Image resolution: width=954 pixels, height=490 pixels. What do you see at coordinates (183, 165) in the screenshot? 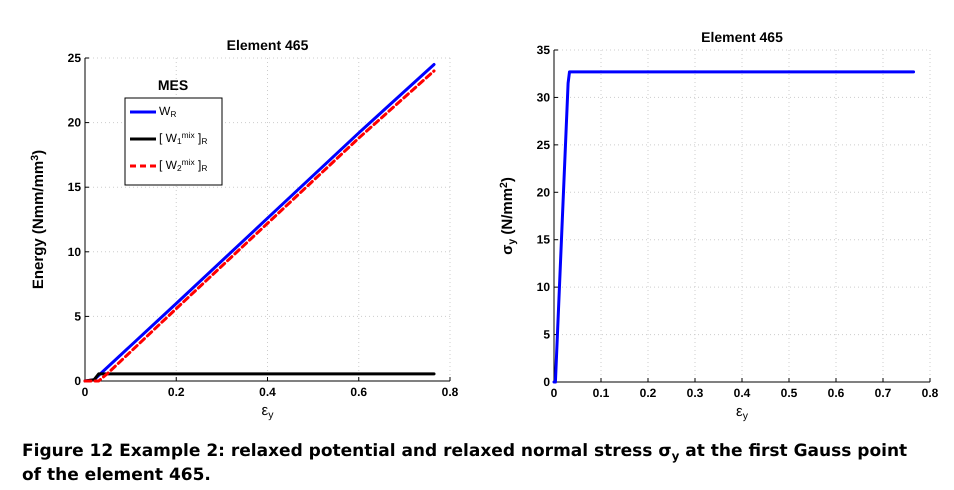
I see `legend-label: [ W$_{2}$$^{mix}$ ]$_{R}$` at bounding box center [183, 165].